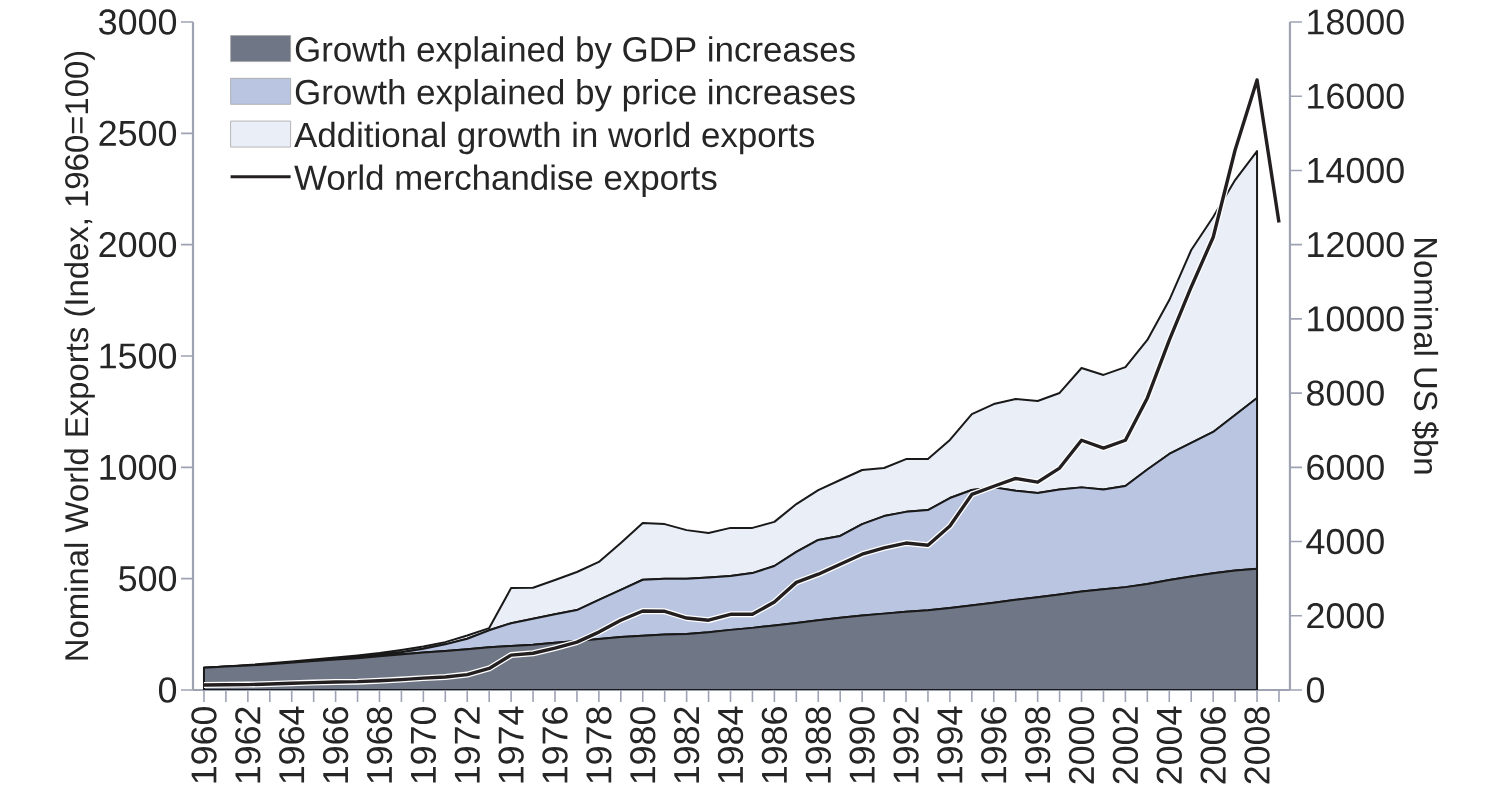 The width and height of the screenshot is (1489, 809). I want to click on y2-tick-label: 4000, so click(1345, 541).